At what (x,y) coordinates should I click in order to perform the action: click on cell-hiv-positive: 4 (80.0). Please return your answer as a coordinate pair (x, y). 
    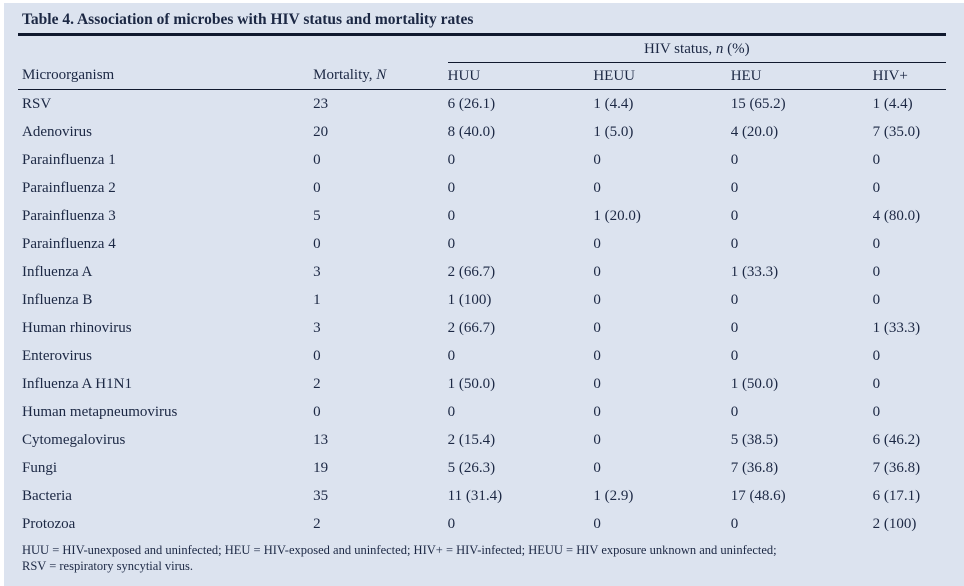
    Looking at the image, I should click on (896, 215).